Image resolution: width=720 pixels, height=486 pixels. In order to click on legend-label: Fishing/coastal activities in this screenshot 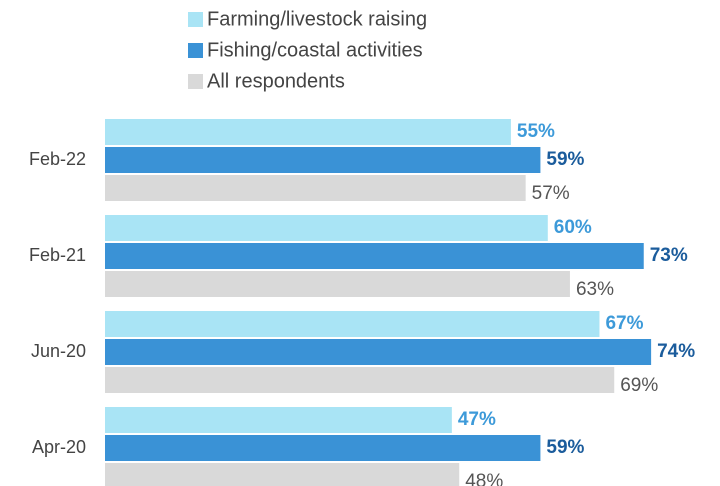, I will do `click(315, 50)`.